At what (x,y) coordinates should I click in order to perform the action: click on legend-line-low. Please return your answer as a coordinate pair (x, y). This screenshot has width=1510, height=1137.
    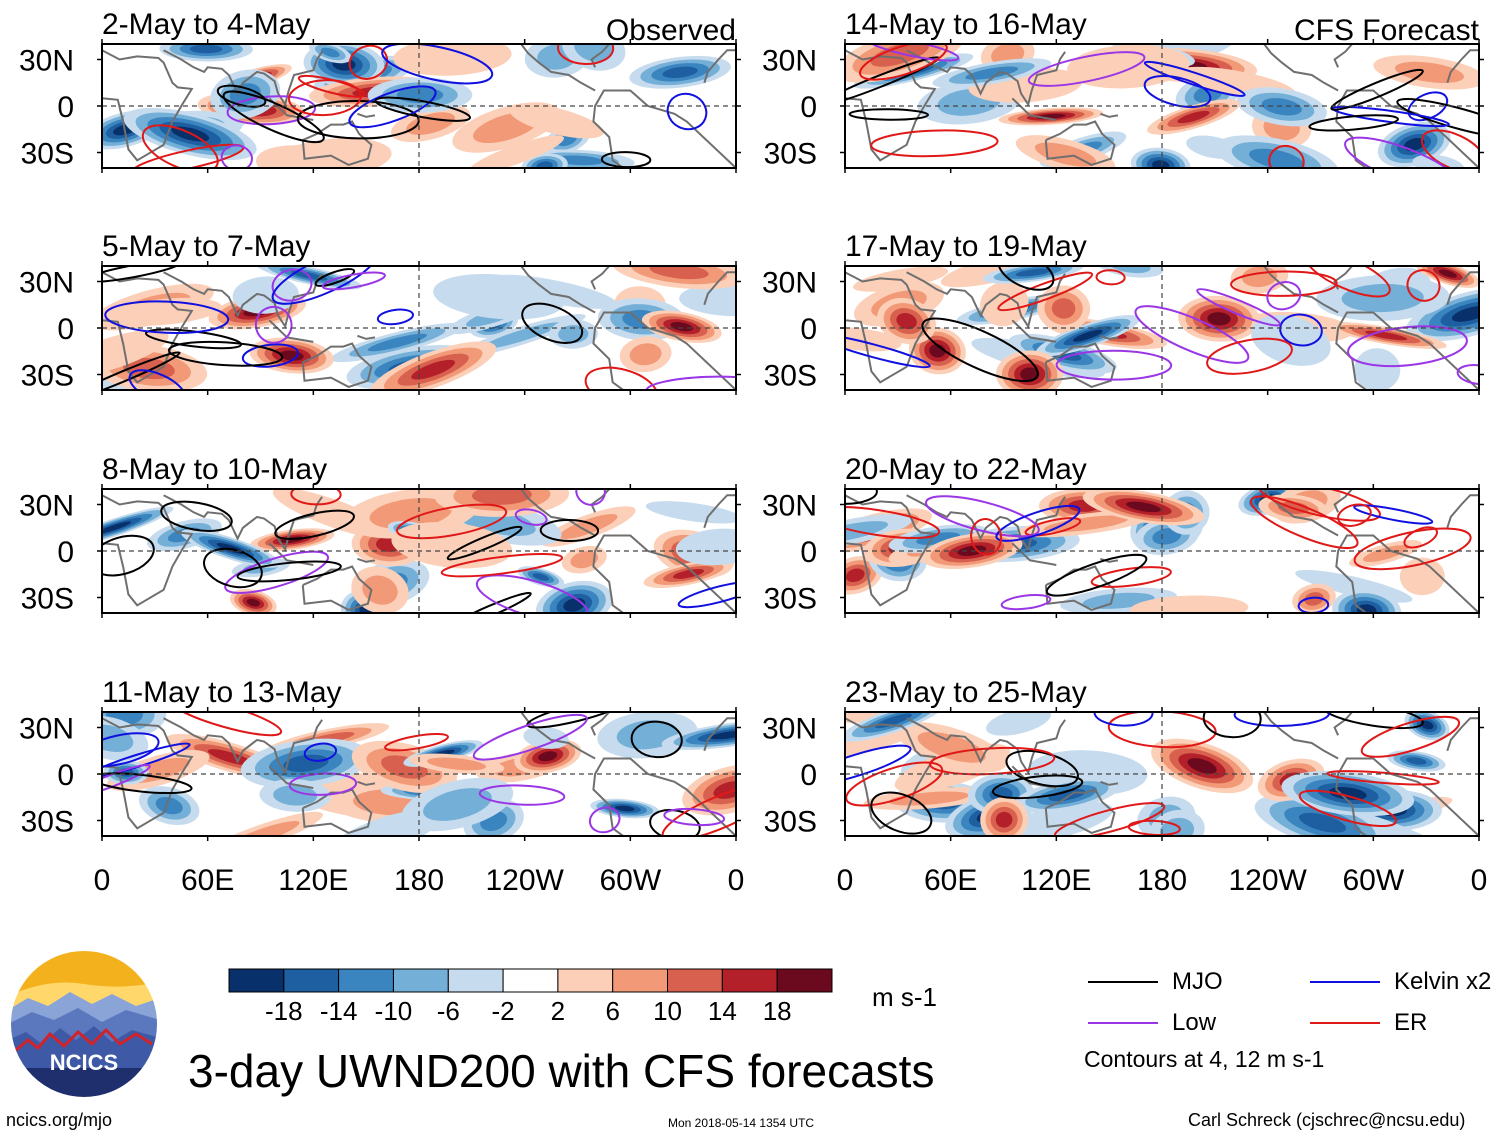
    Looking at the image, I should click on (1123, 1023).